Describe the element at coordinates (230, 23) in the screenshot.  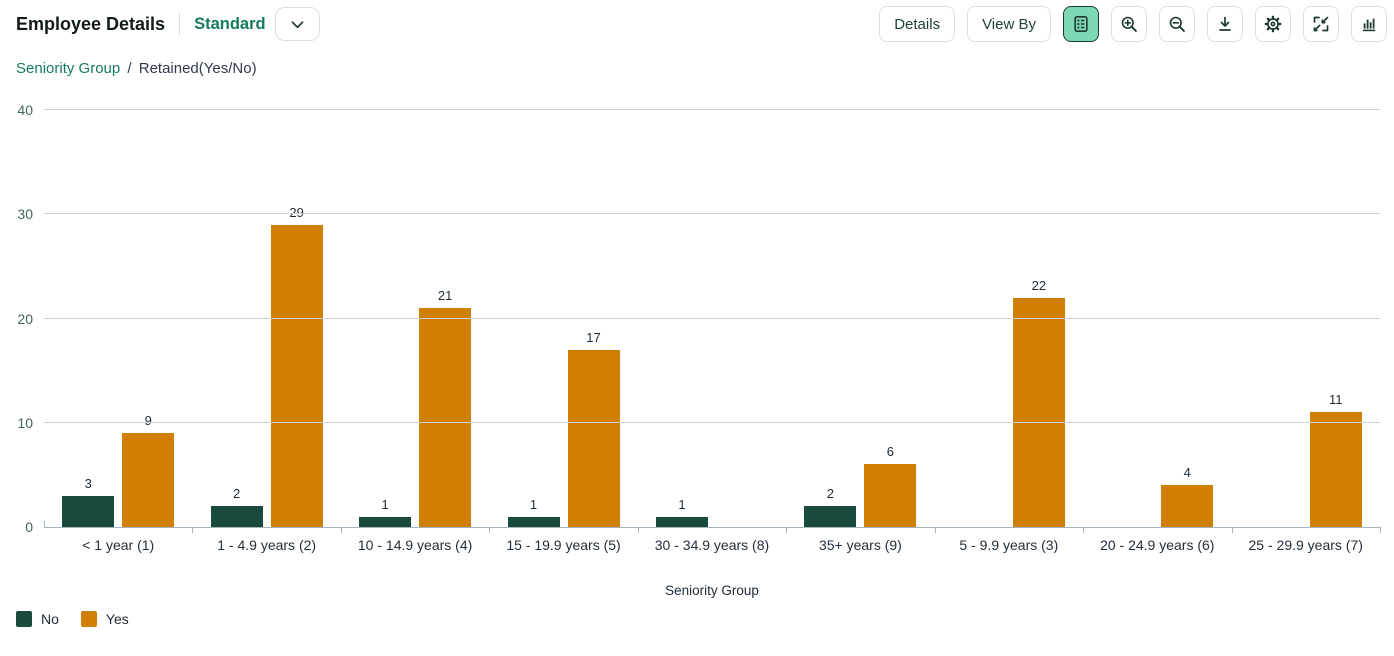
I see `variant-name: Standard` at that location.